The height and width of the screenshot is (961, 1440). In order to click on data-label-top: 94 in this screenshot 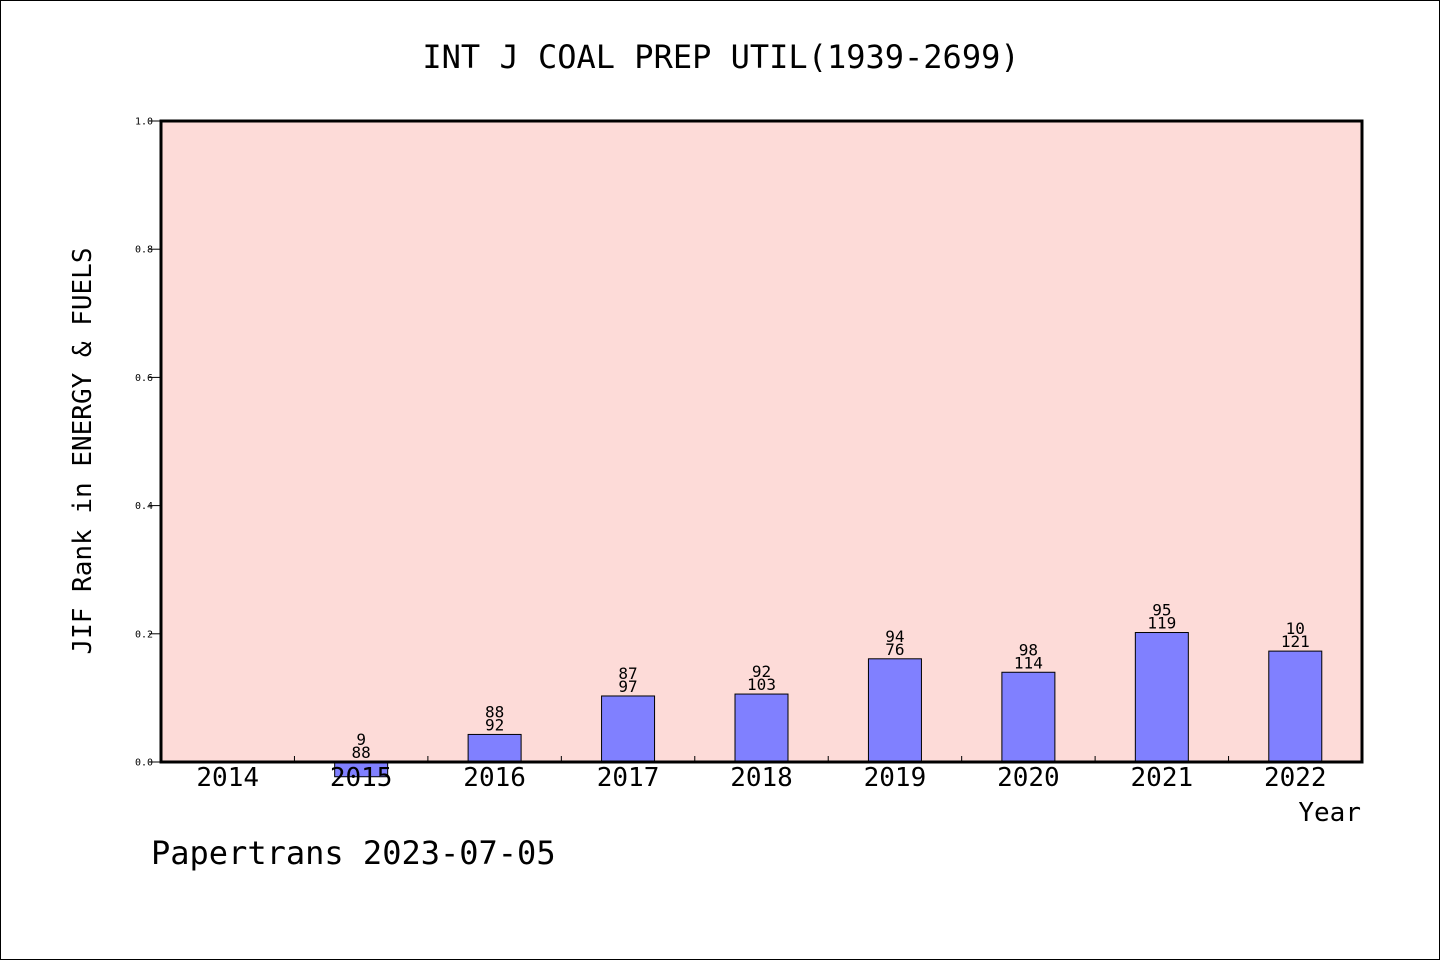, I will do `click(894, 636)`.